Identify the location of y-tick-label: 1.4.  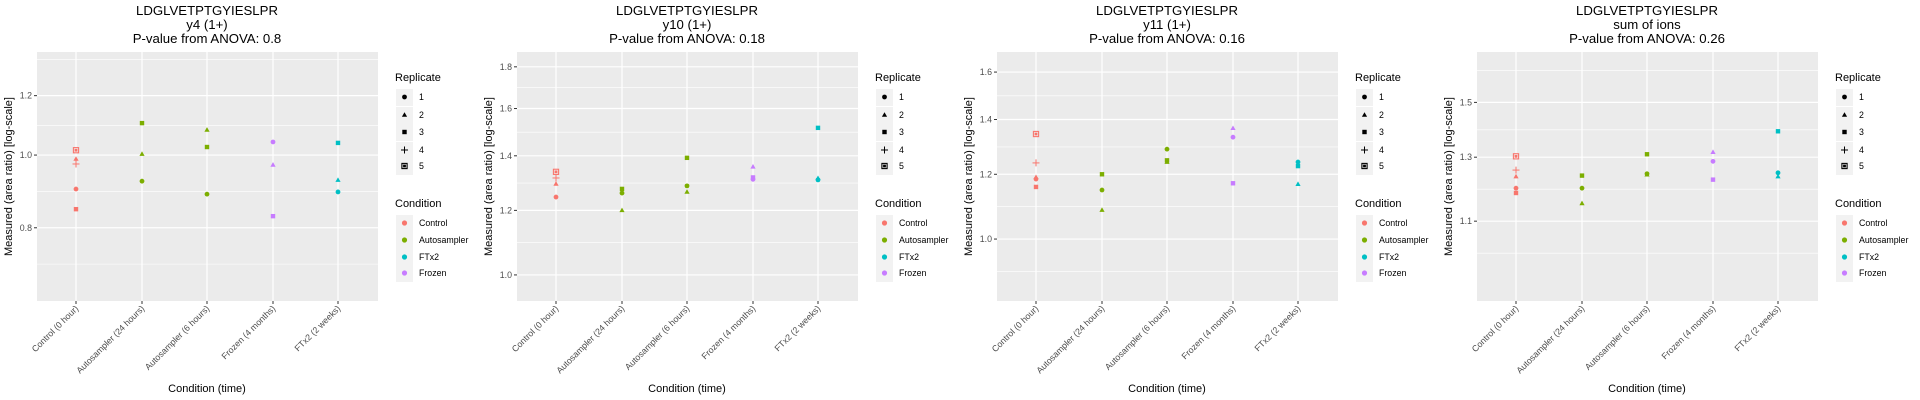
(986, 120).